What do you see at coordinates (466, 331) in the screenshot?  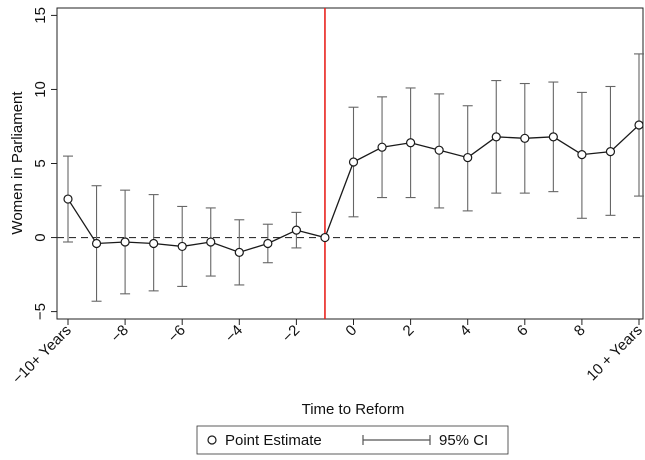 I see `x-tick-label: 4` at bounding box center [466, 331].